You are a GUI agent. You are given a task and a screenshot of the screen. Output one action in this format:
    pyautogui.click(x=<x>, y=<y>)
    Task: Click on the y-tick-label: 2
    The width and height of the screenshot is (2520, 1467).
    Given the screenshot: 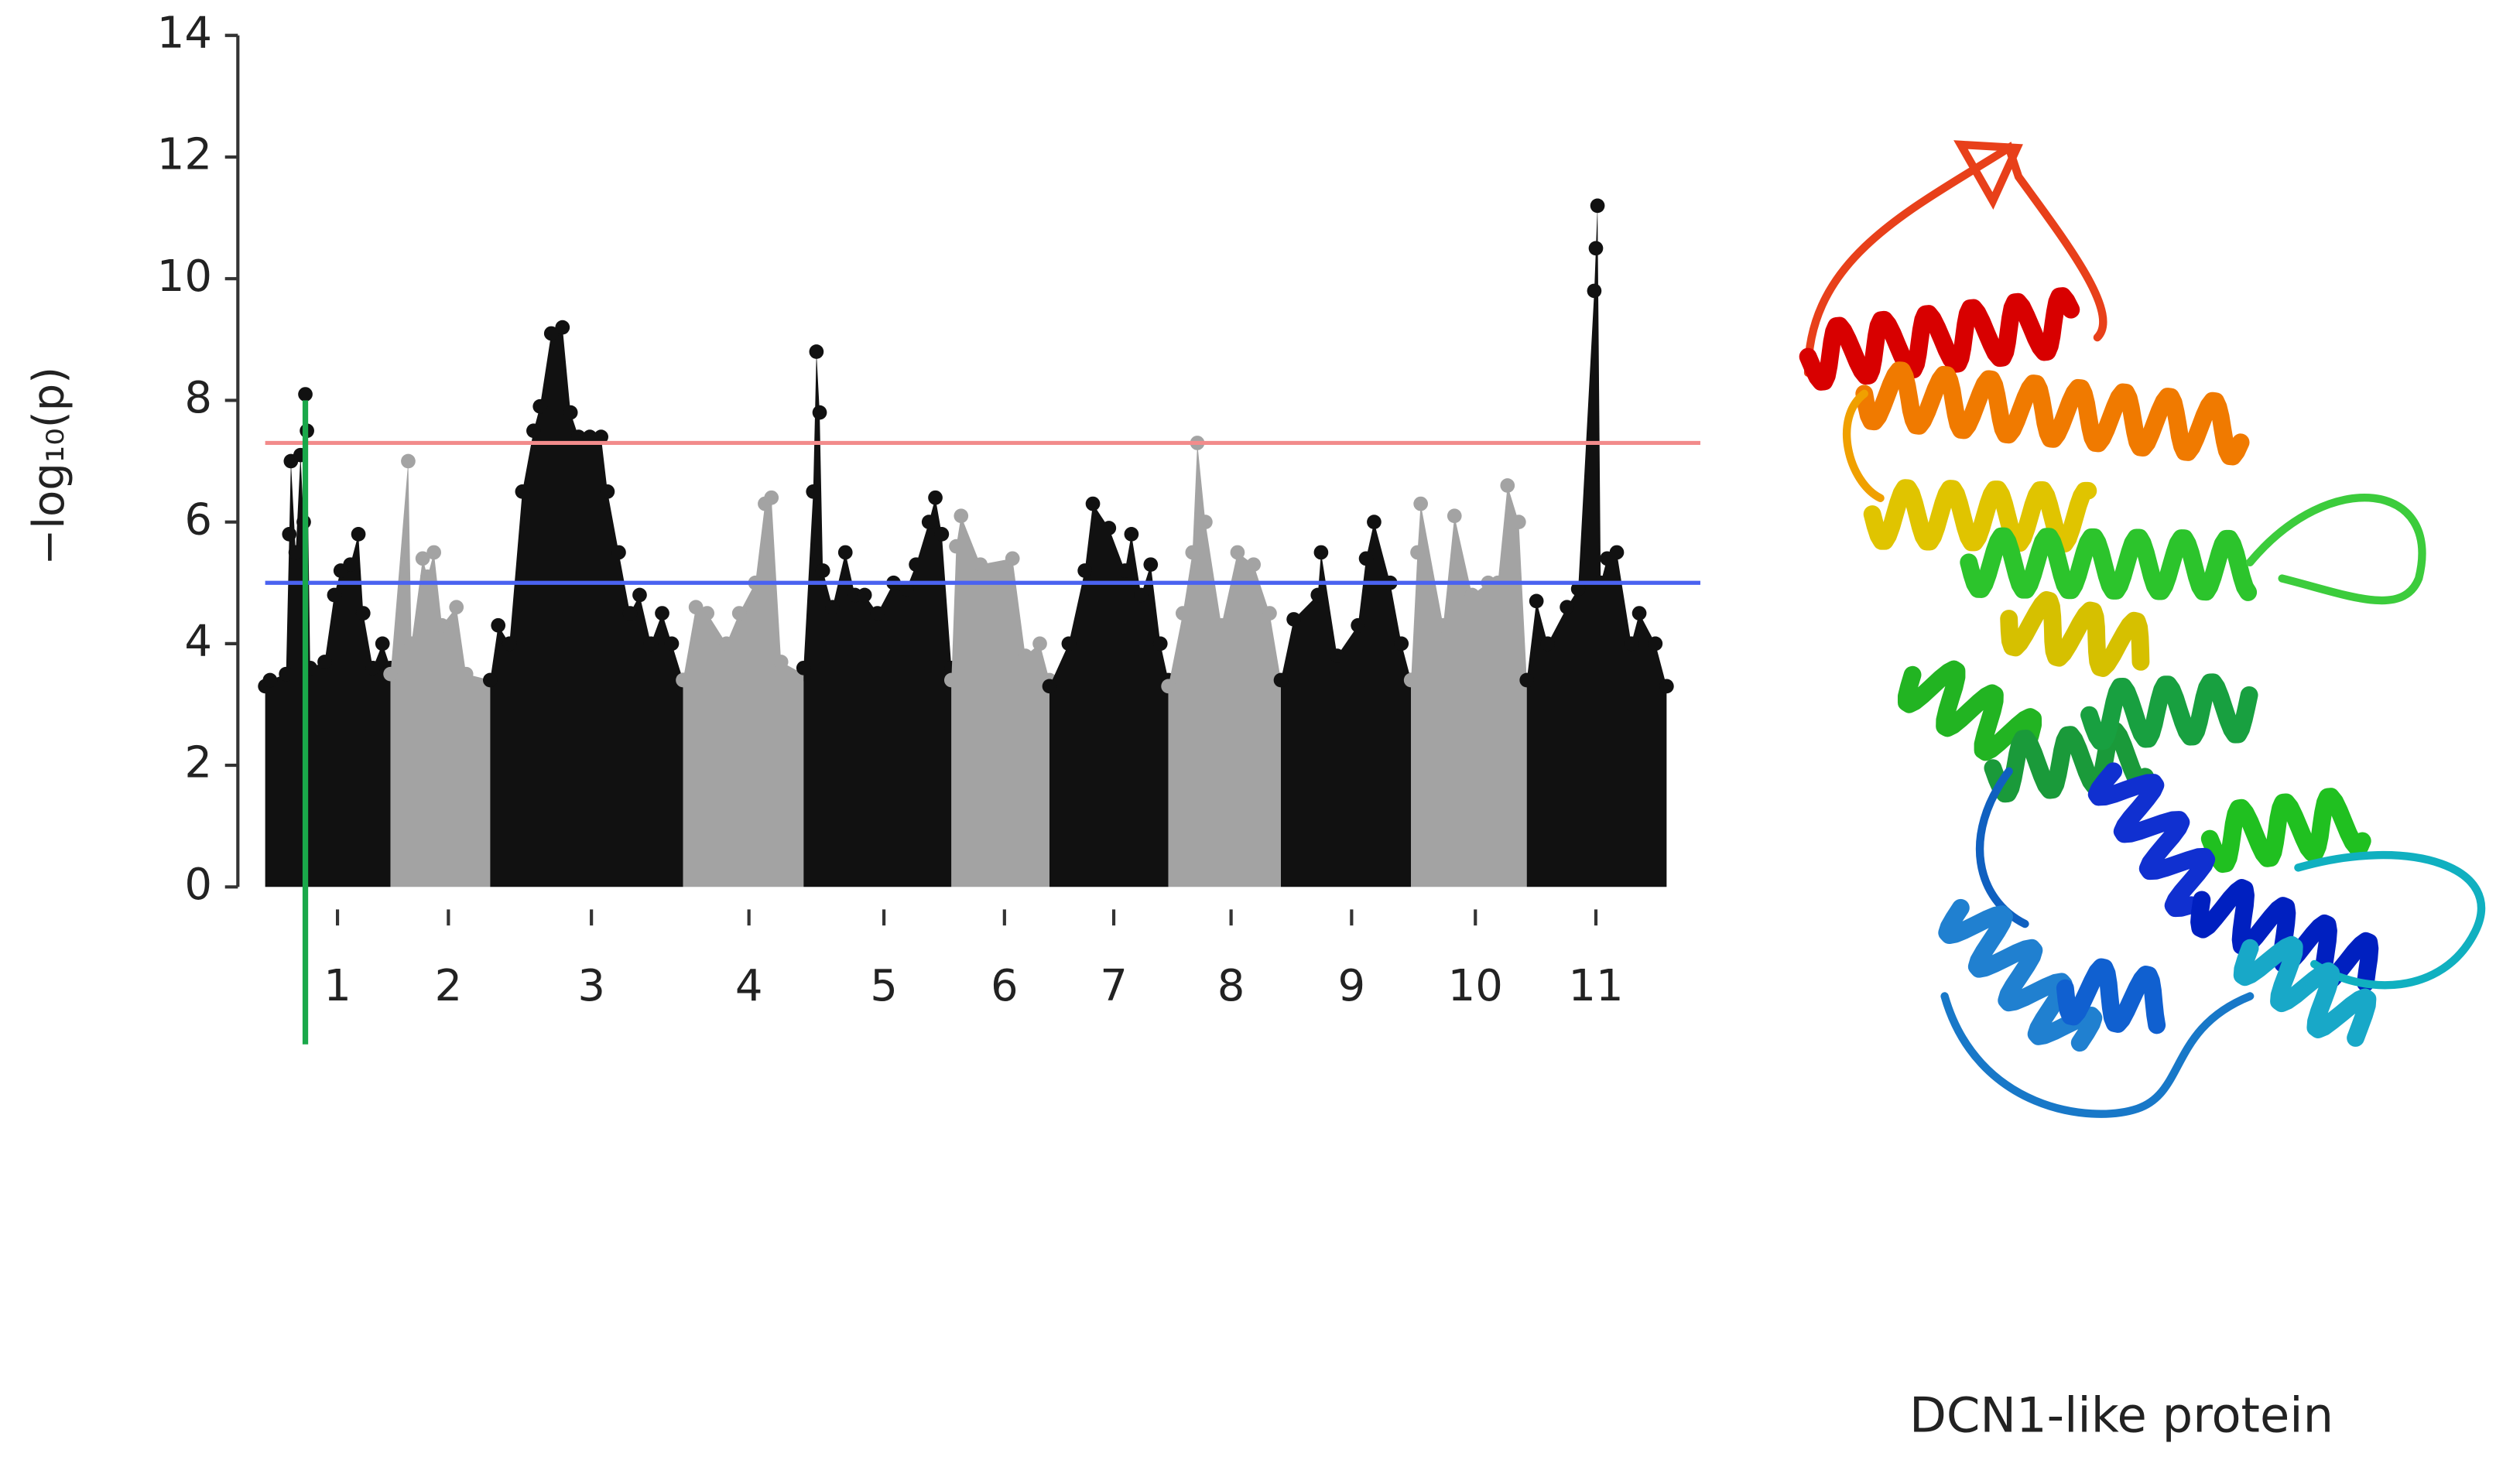 What is the action you would take?
    pyautogui.click(x=198, y=763)
    